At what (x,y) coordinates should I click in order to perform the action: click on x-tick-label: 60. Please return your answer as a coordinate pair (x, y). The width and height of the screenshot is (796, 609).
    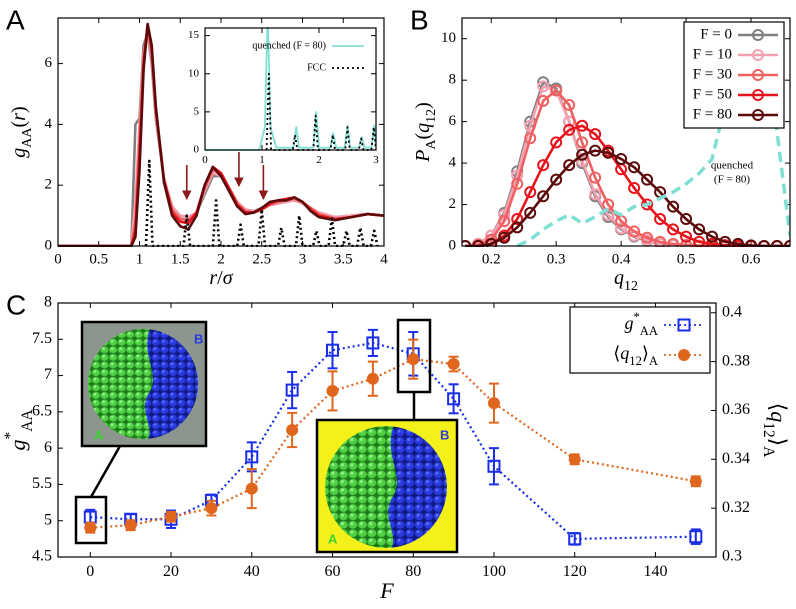
    Looking at the image, I should click on (333, 571).